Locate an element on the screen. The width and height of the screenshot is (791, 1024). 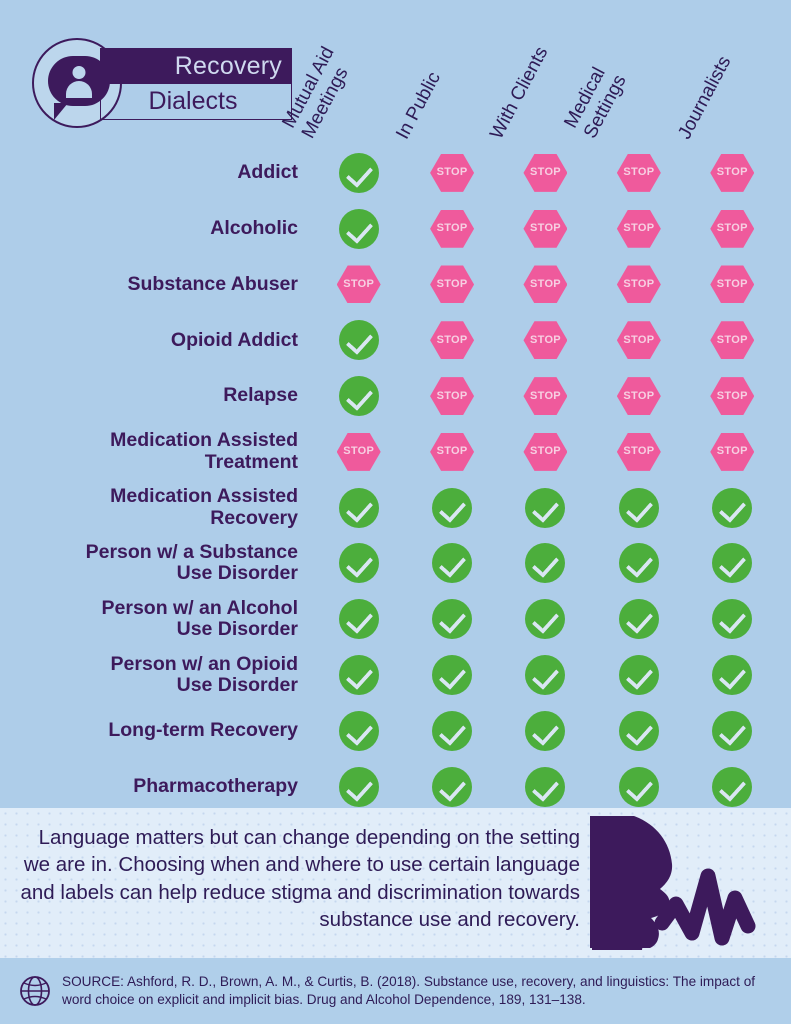
row-label-person-w-a-substance-use-disorder: Person w/ a Substance Use Disorder is located at coordinates (191, 563).